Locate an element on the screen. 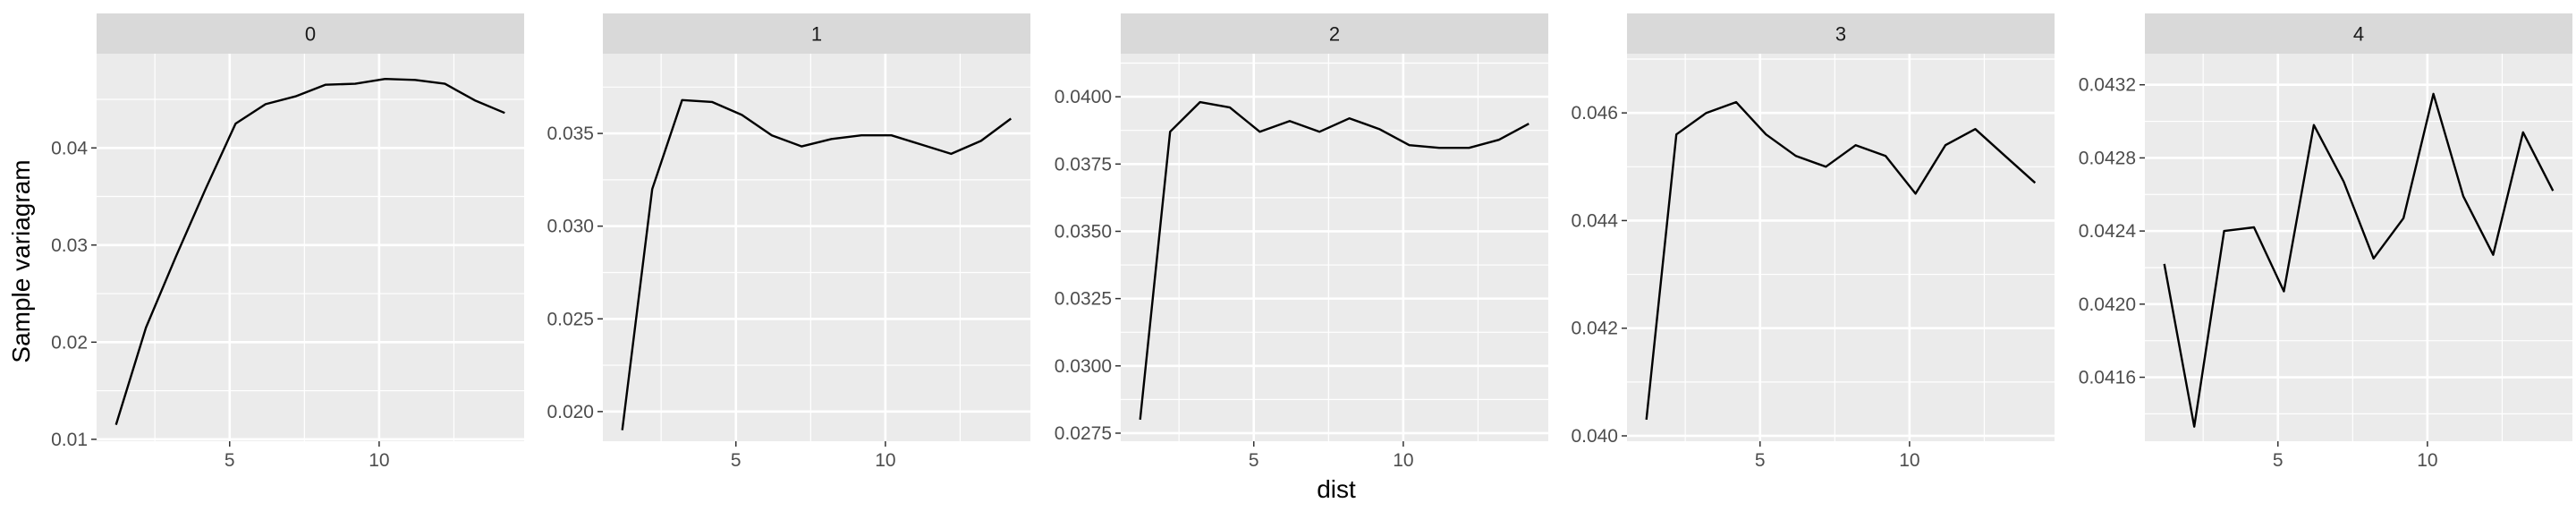 The width and height of the screenshot is (2576, 520). y-tick-label: 0.02 is located at coordinates (69, 343).